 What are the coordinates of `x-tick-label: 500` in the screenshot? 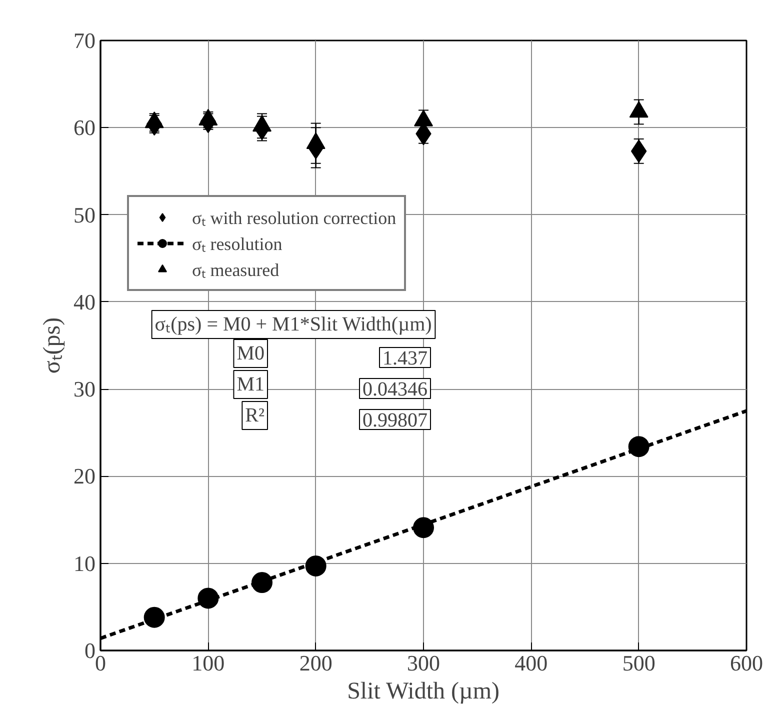 It's located at (639, 663).